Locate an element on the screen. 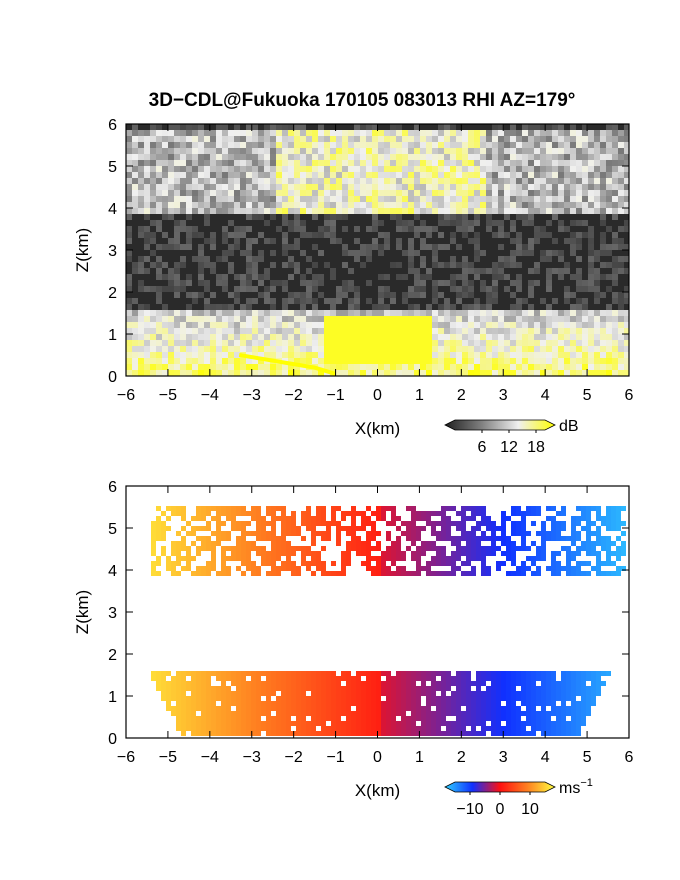 This screenshot has width=680, height=880. colorbar-unit: ms−1 is located at coordinates (576, 787).